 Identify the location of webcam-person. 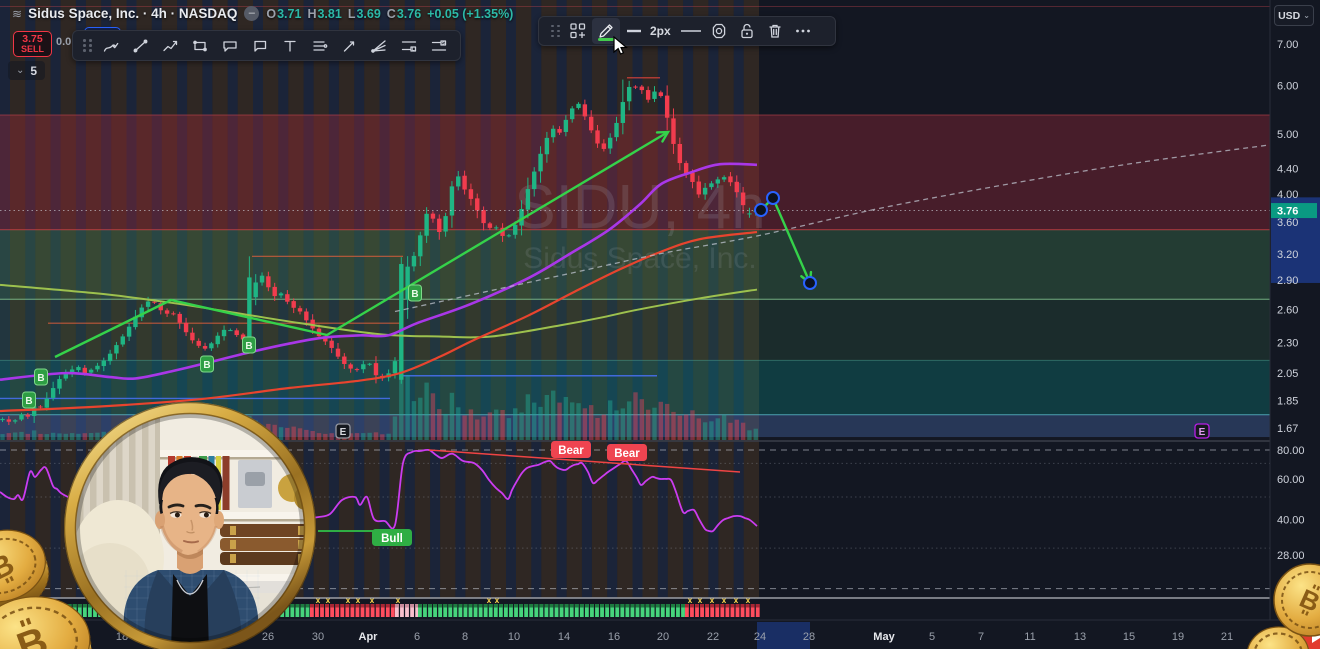
(191, 550).